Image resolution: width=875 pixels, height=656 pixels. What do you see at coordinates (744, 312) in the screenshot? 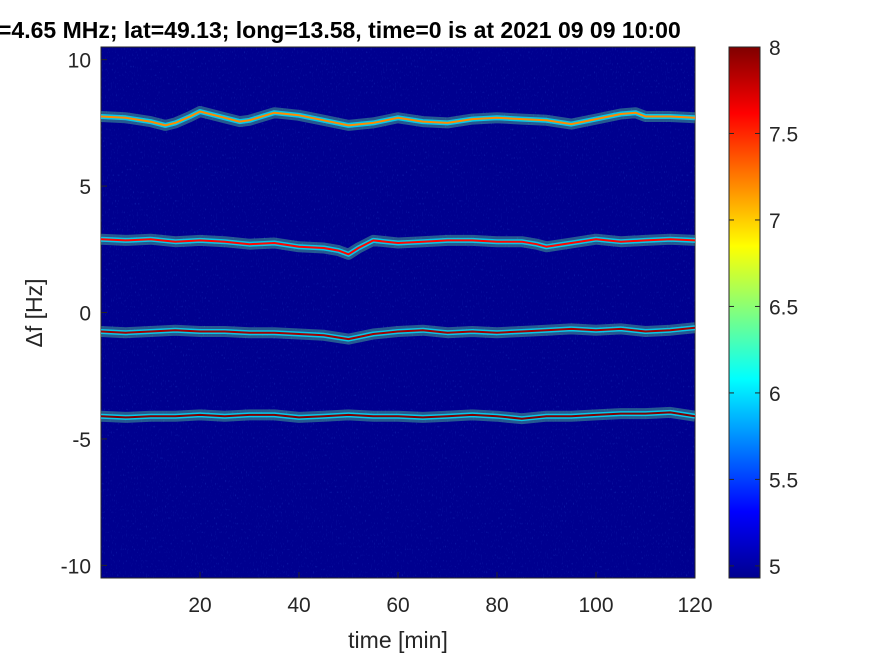
I see `colorbar` at bounding box center [744, 312].